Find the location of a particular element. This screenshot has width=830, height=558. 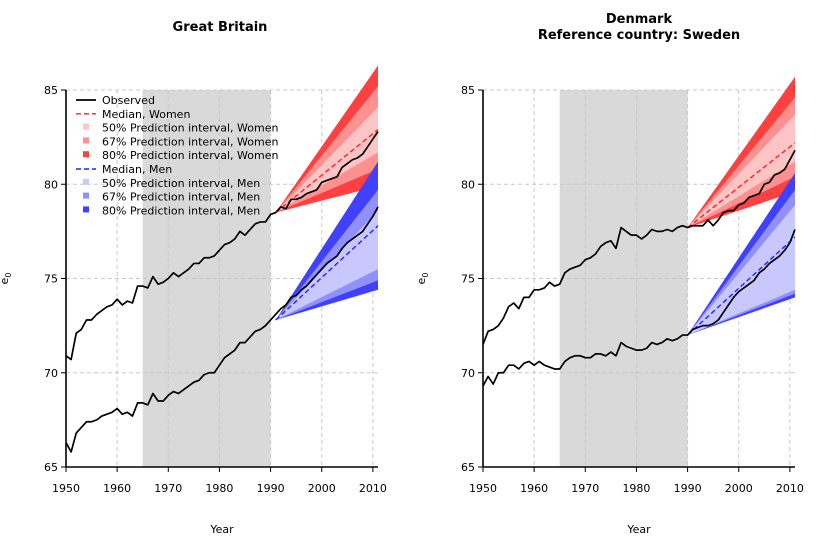

legend-entry-label: Median, Men is located at coordinates (137, 169).